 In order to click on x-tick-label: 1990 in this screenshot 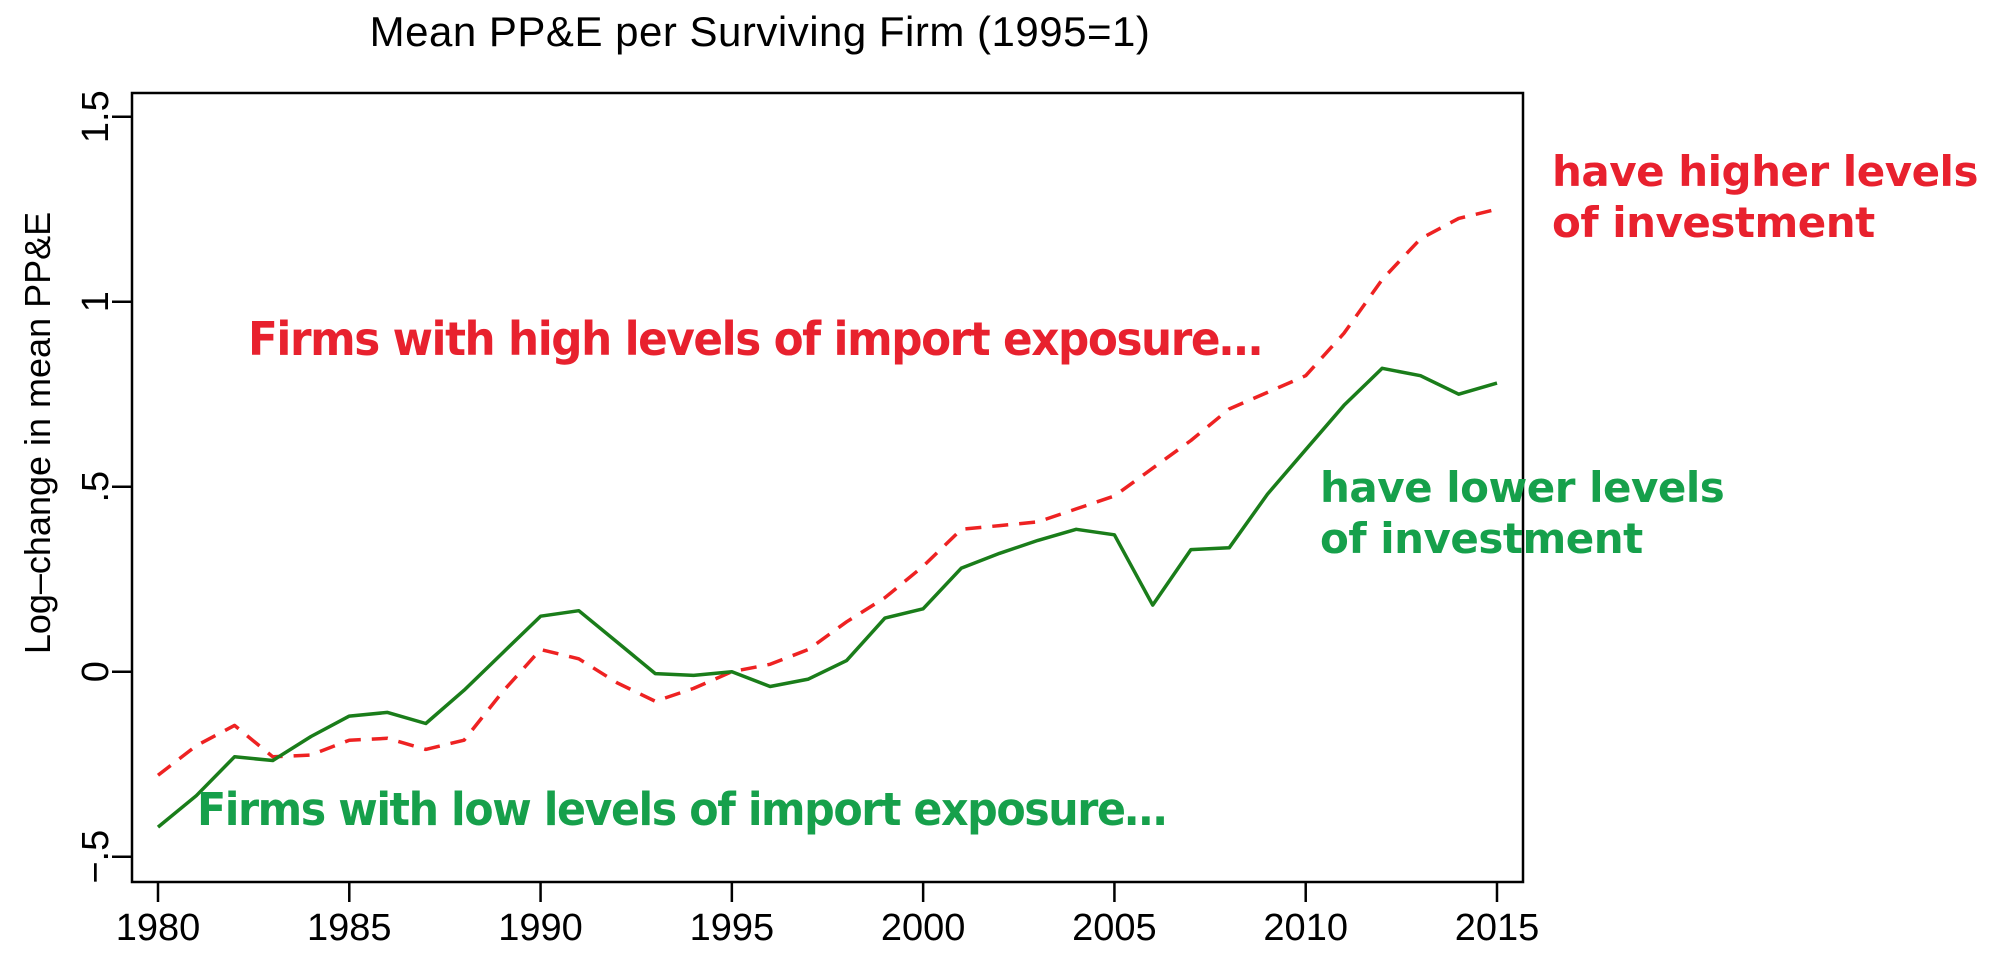, I will do `click(540, 928)`.